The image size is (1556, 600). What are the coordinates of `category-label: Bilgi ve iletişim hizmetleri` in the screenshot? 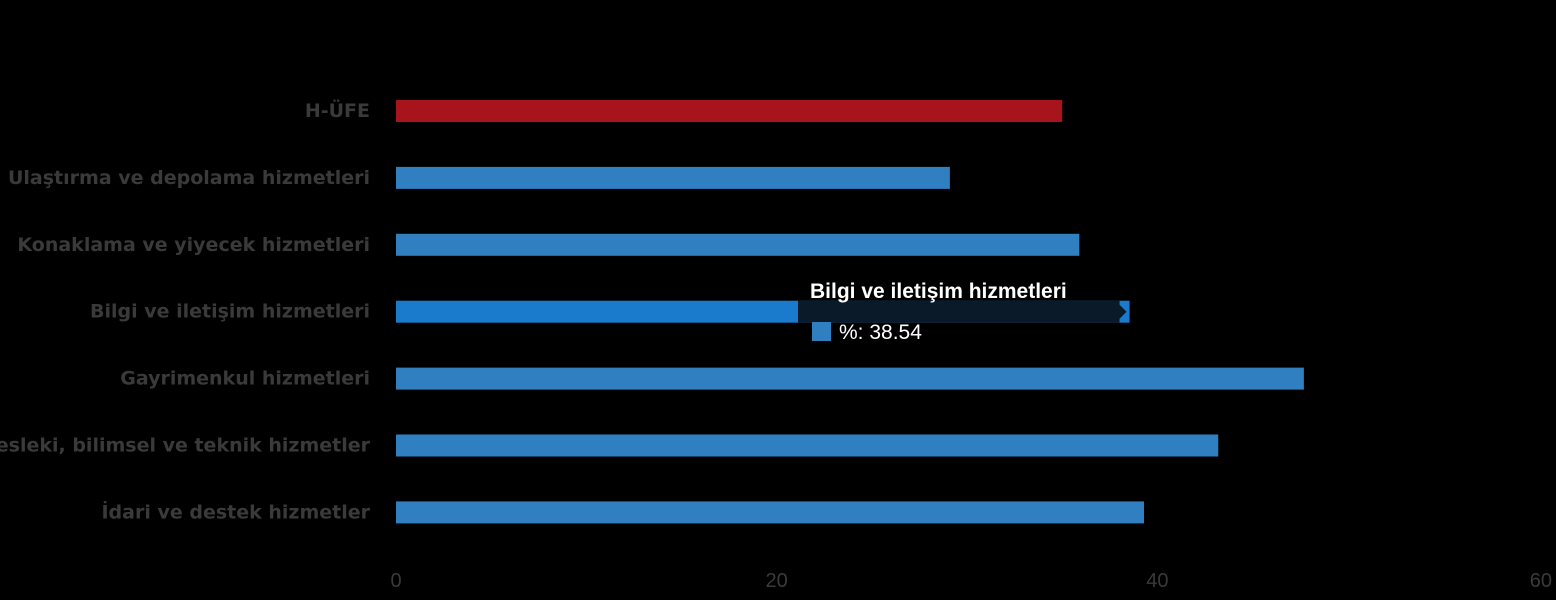 It's located at (230, 312).